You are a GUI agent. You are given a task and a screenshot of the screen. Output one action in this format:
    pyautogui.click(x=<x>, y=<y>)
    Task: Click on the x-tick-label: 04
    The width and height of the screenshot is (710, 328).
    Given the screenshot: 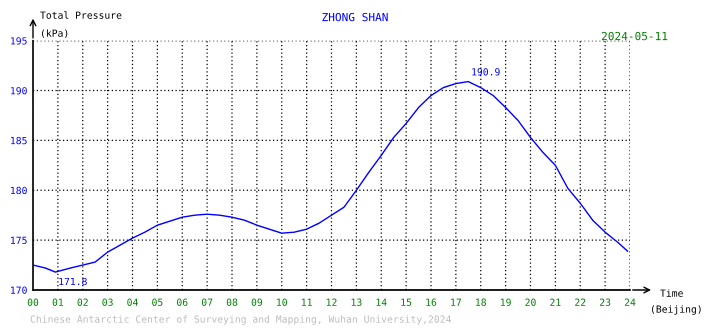 What is the action you would take?
    pyautogui.click(x=132, y=302)
    